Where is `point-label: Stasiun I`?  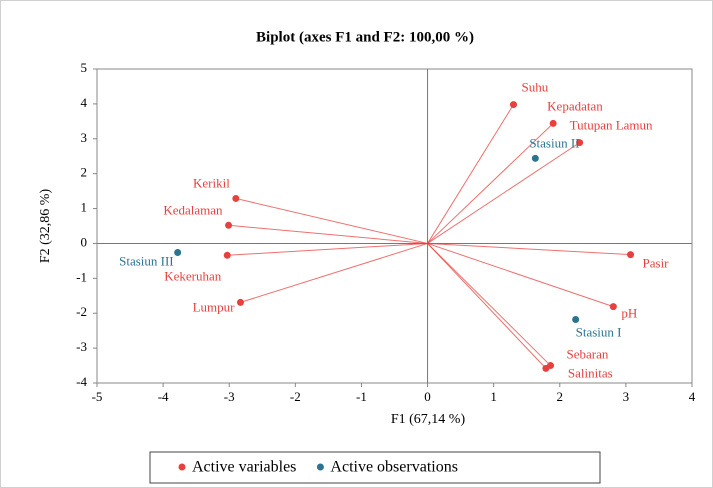 point-label: Stasiun I is located at coordinates (599, 331).